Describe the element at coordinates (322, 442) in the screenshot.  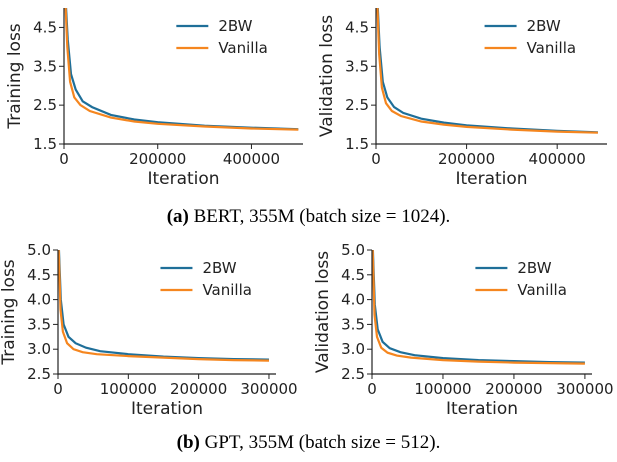
I see `caption-b-text: GPT, 355M (batch size = 512).` at that location.